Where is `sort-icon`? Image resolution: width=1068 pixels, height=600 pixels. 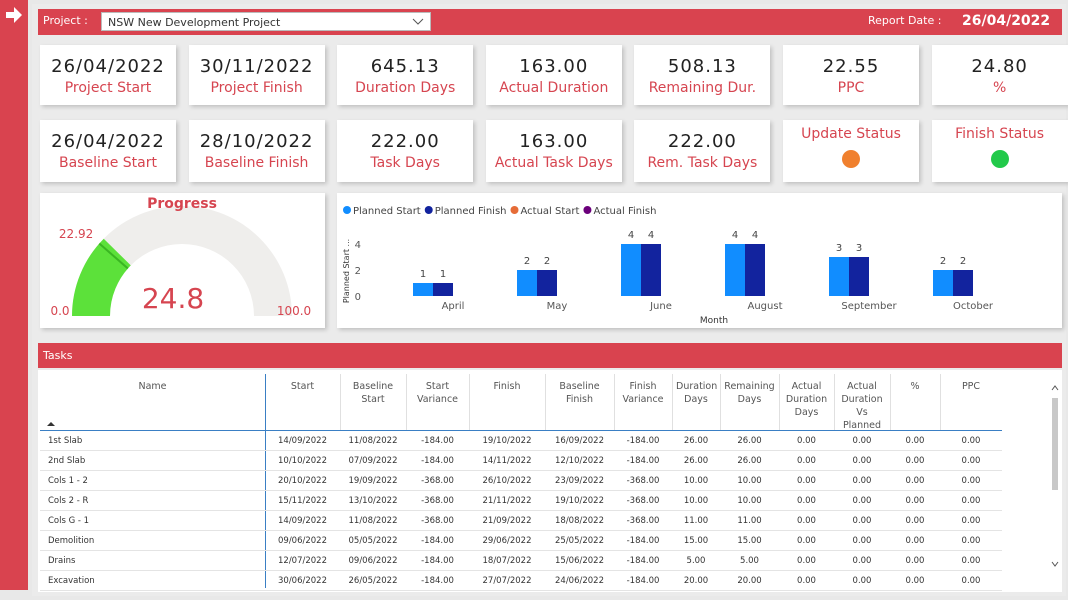 sort-icon is located at coordinates (51, 424).